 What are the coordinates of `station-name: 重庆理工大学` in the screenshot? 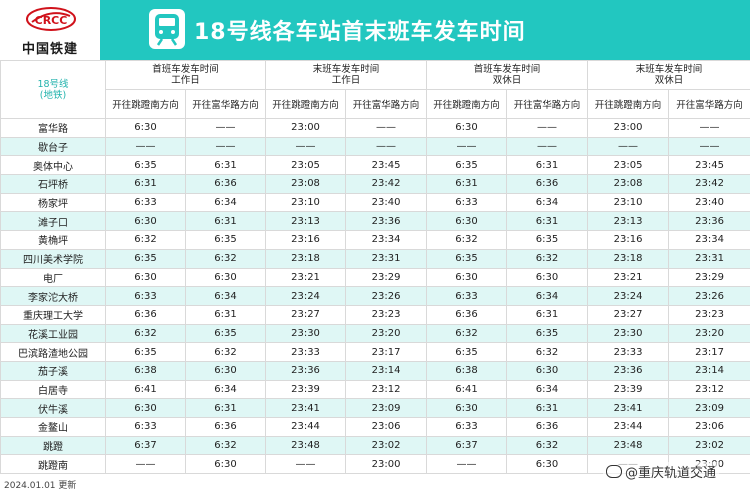 It's located at (53, 314).